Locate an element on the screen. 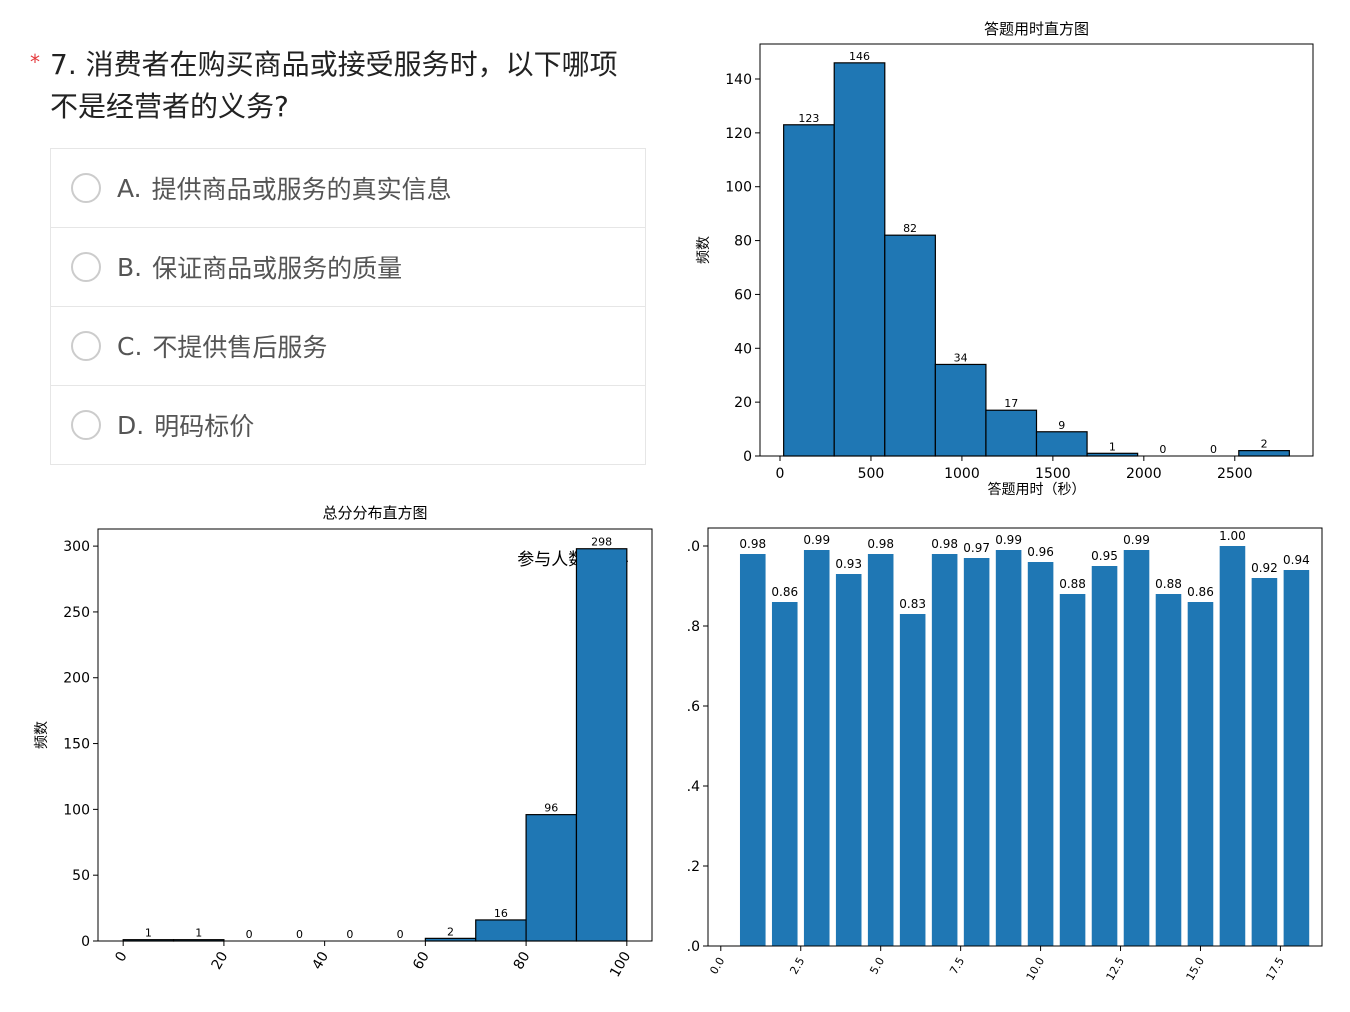 The height and width of the screenshot is (1012, 1350). y-tick-label: 200 is located at coordinates (76, 679).